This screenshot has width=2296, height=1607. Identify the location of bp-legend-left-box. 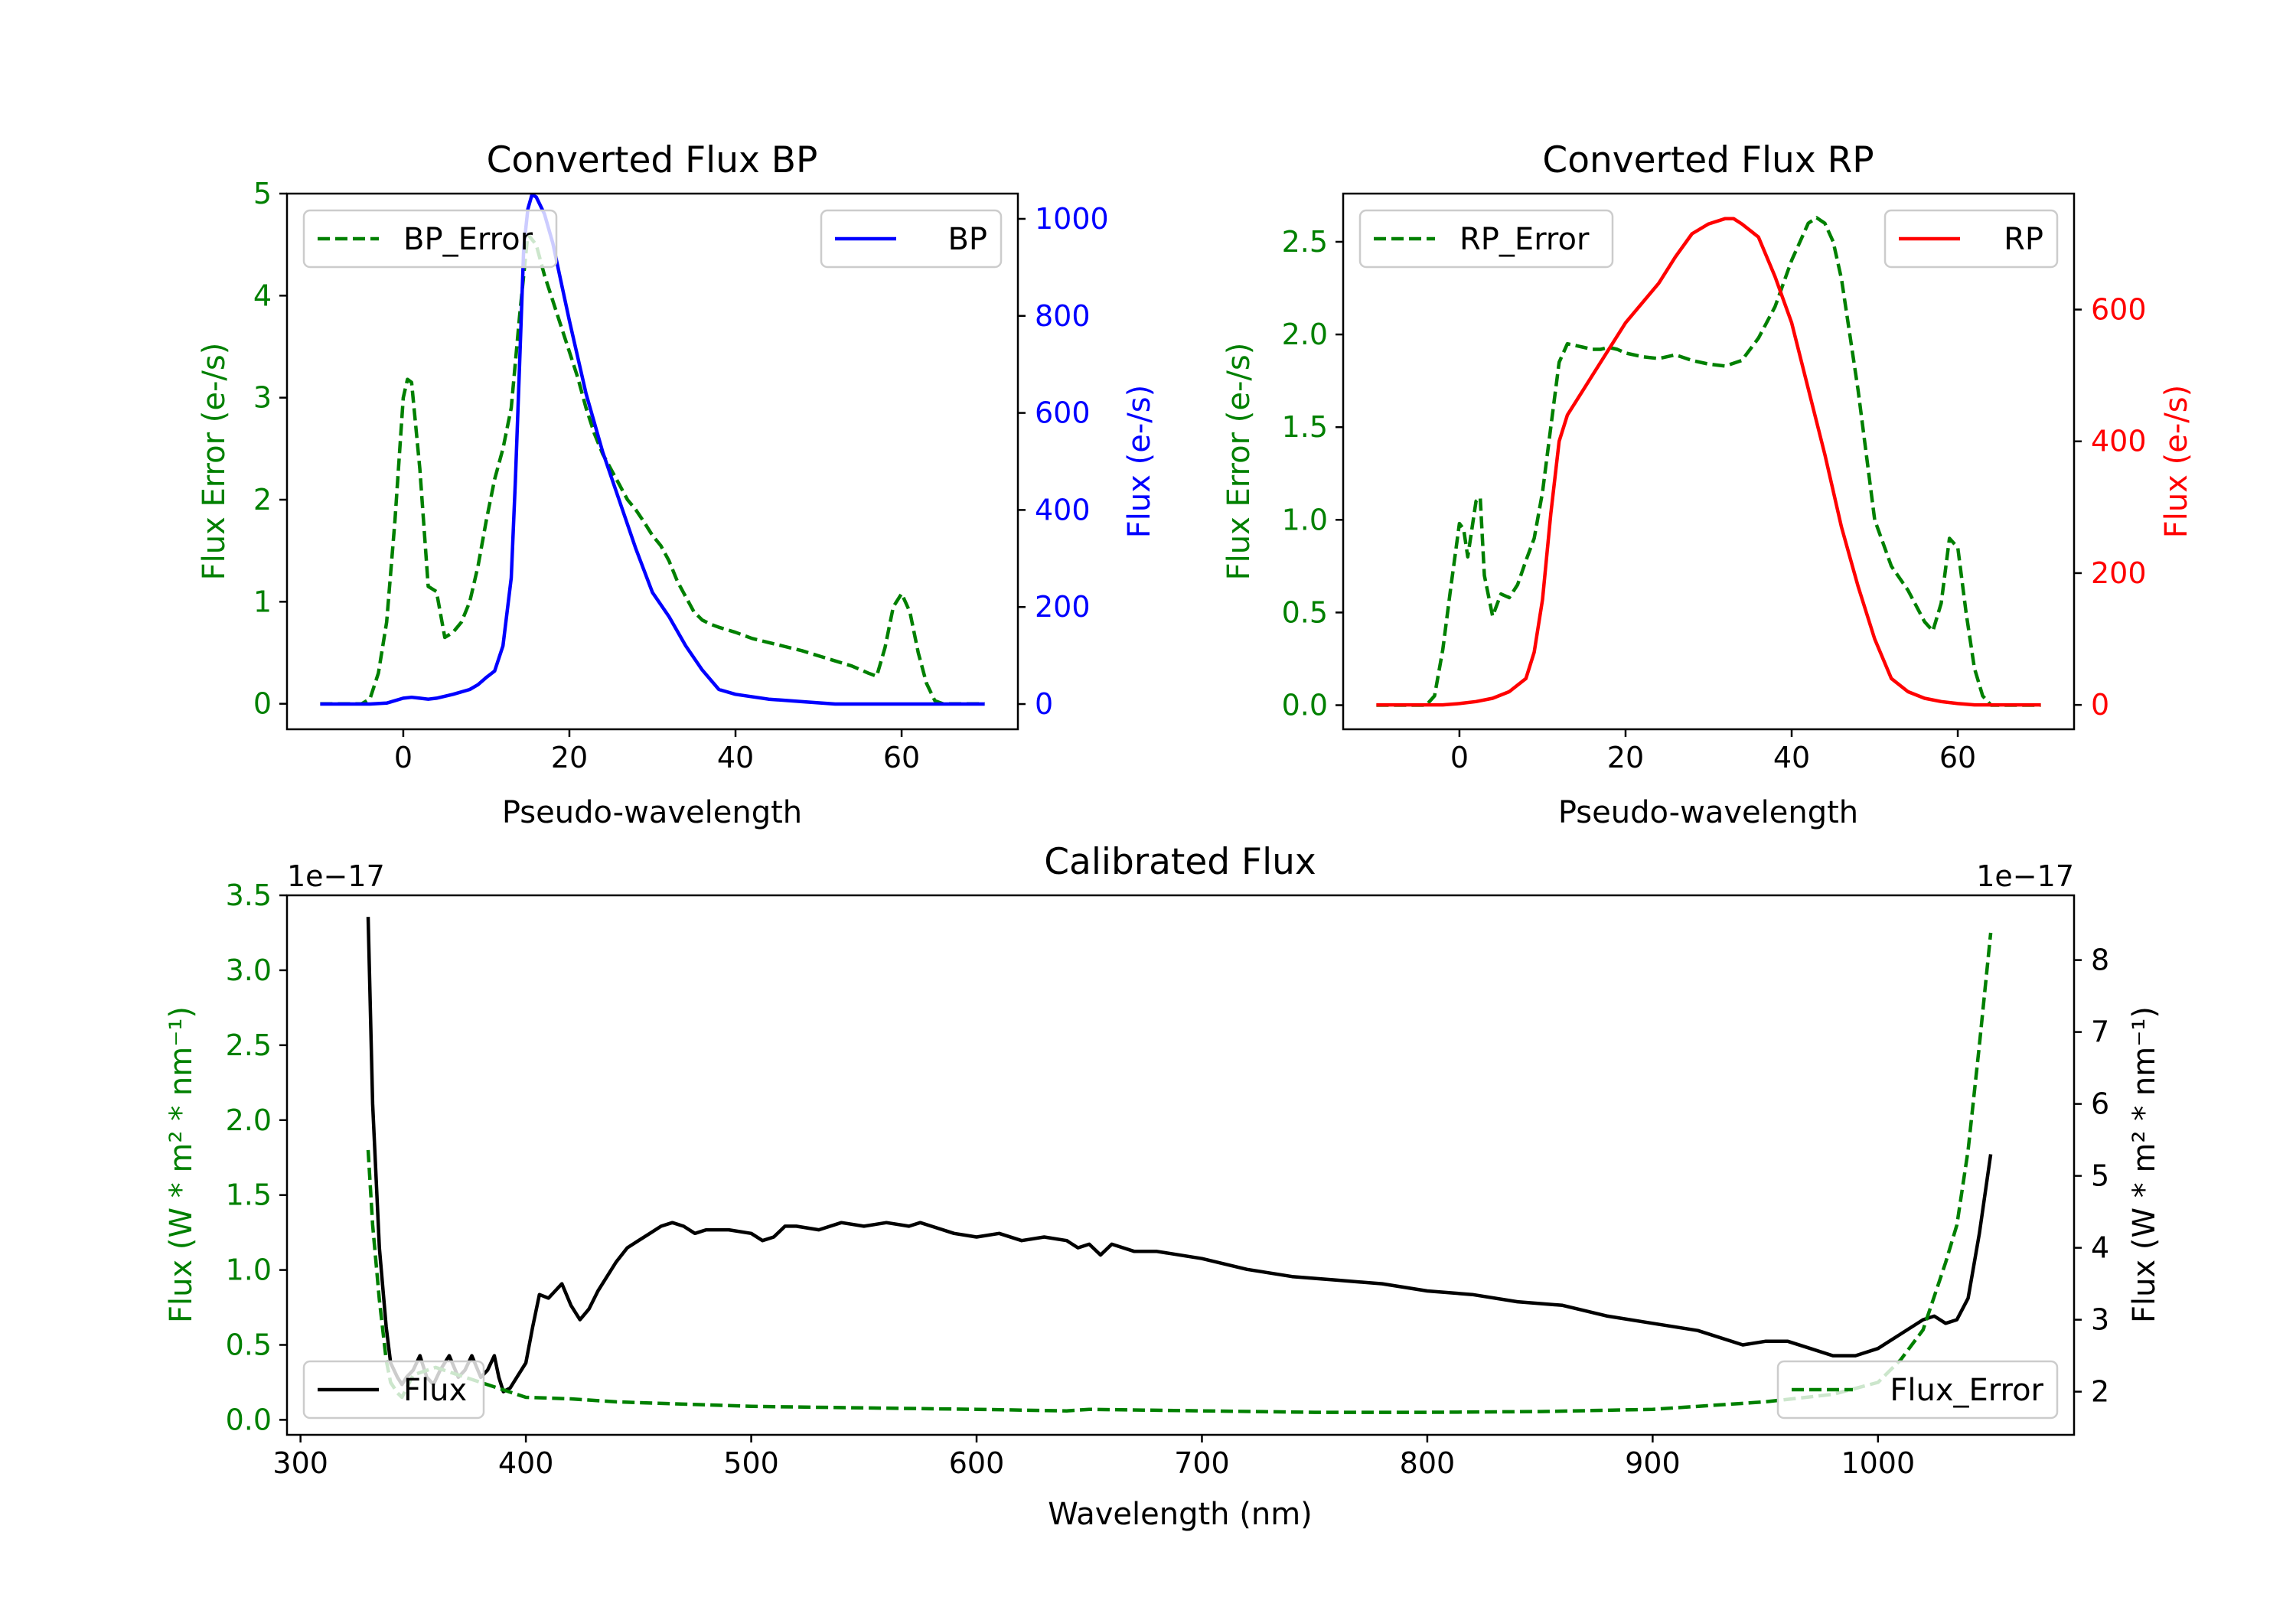
(430, 239).